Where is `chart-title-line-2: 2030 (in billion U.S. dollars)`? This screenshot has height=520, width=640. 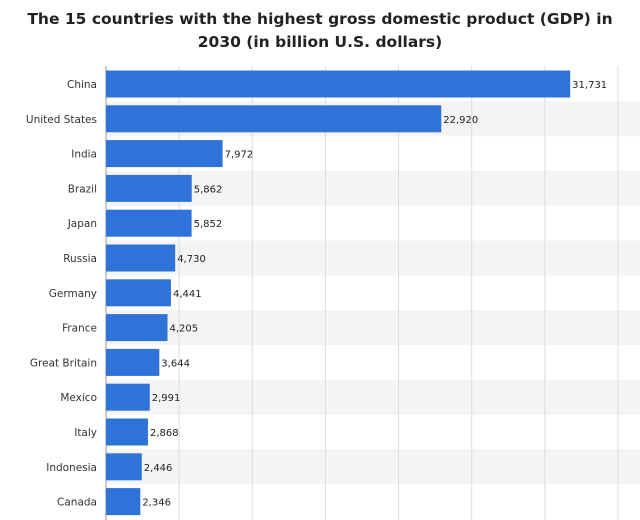
chart-title-line-2: 2030 (in billion U.S. dollars) is located at coordinates (320, 42).